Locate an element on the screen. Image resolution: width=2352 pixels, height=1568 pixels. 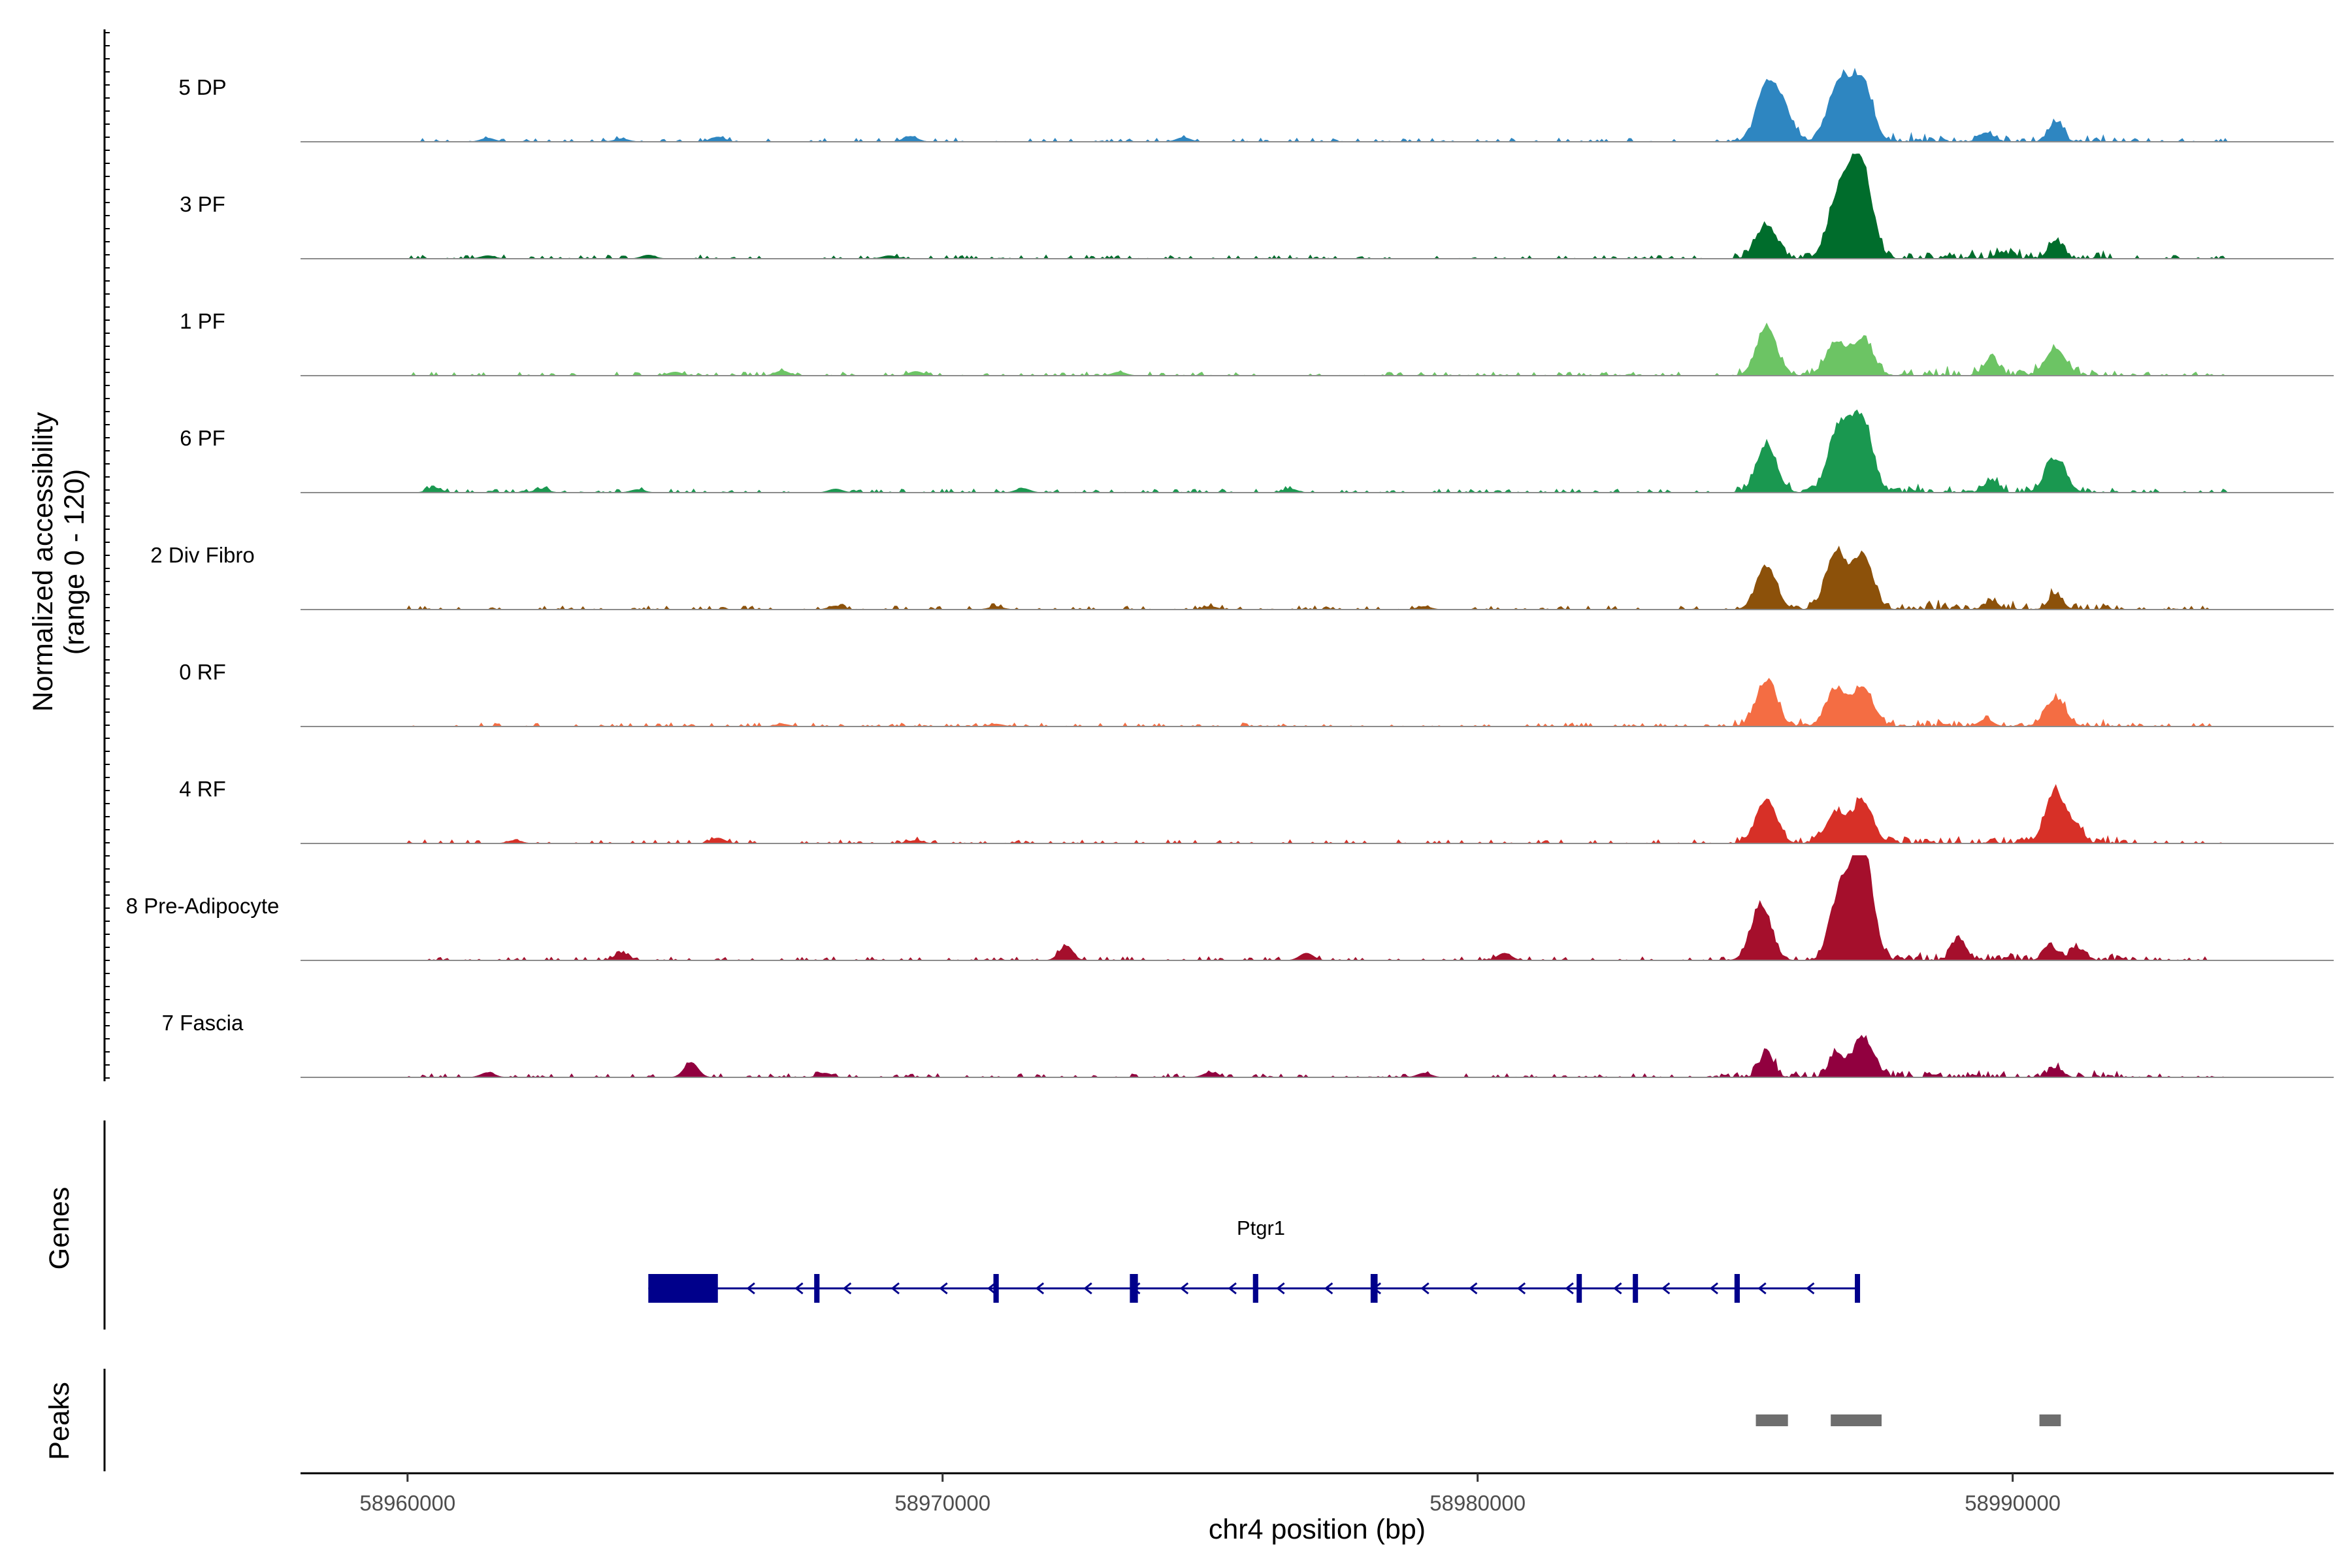
track-6-pf: 6 PF is located at coordinates (1257, 451).